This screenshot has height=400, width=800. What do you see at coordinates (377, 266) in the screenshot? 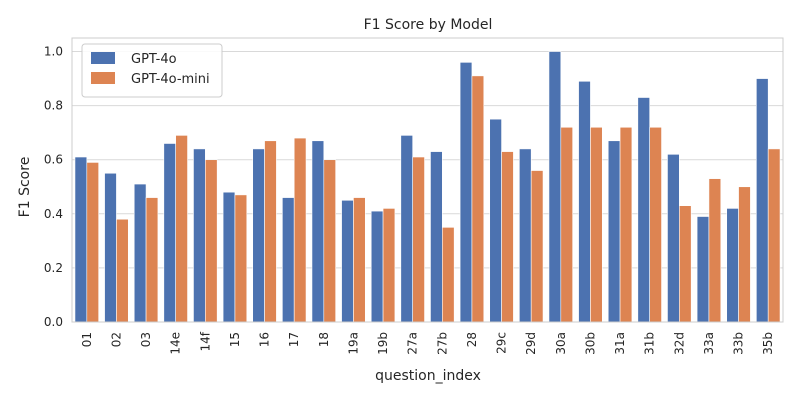
I see `bar-gpt-4o-19b` at bounding box center [377, 266].